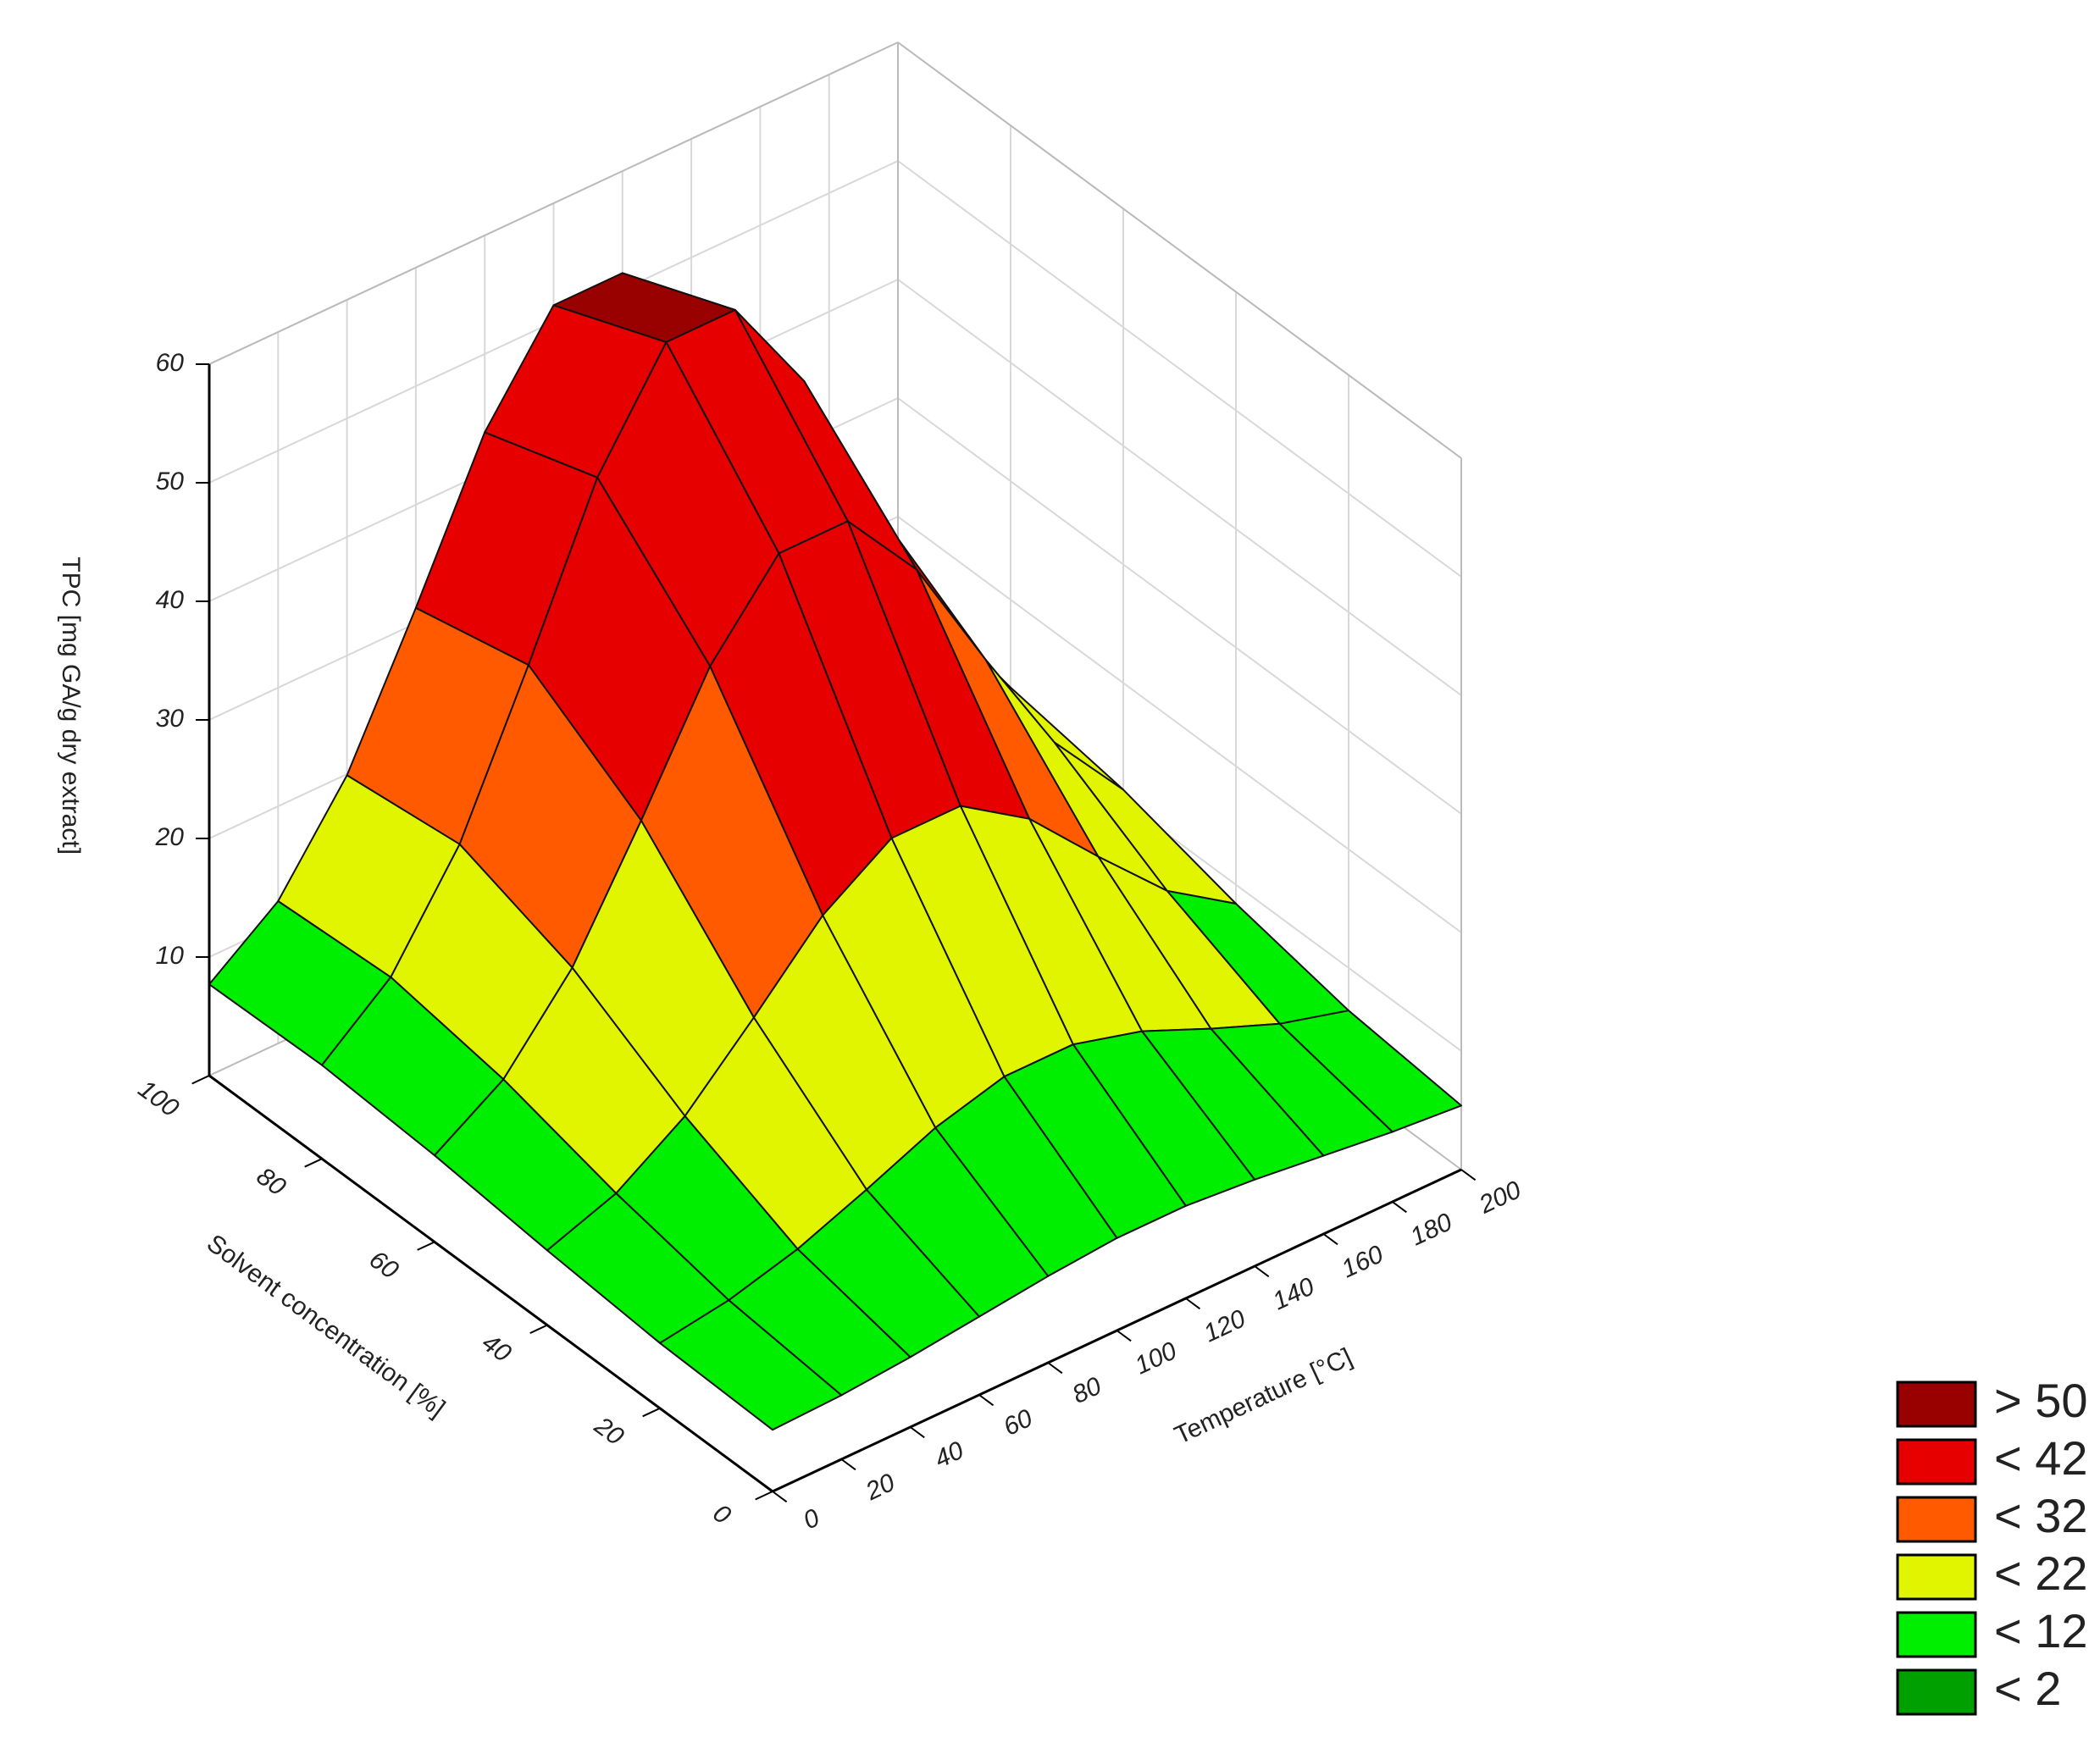 The image size is (2100, 1754). Describe the element at coordinates (1431, 1229) in the screenshot. I see `x-tick-label: 180` at that location.